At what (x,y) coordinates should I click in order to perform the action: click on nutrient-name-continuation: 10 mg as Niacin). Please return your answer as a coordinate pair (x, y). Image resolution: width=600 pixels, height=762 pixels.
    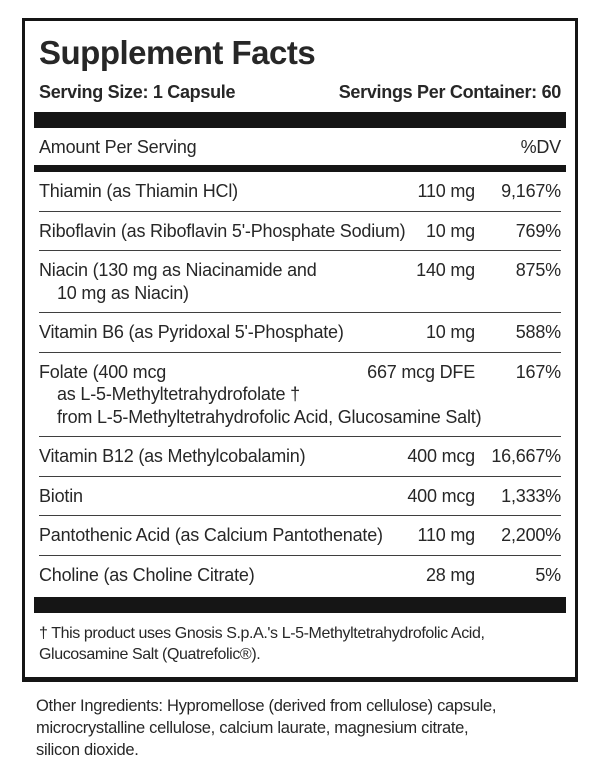
    Looking at the image, I should click on (123, 292).